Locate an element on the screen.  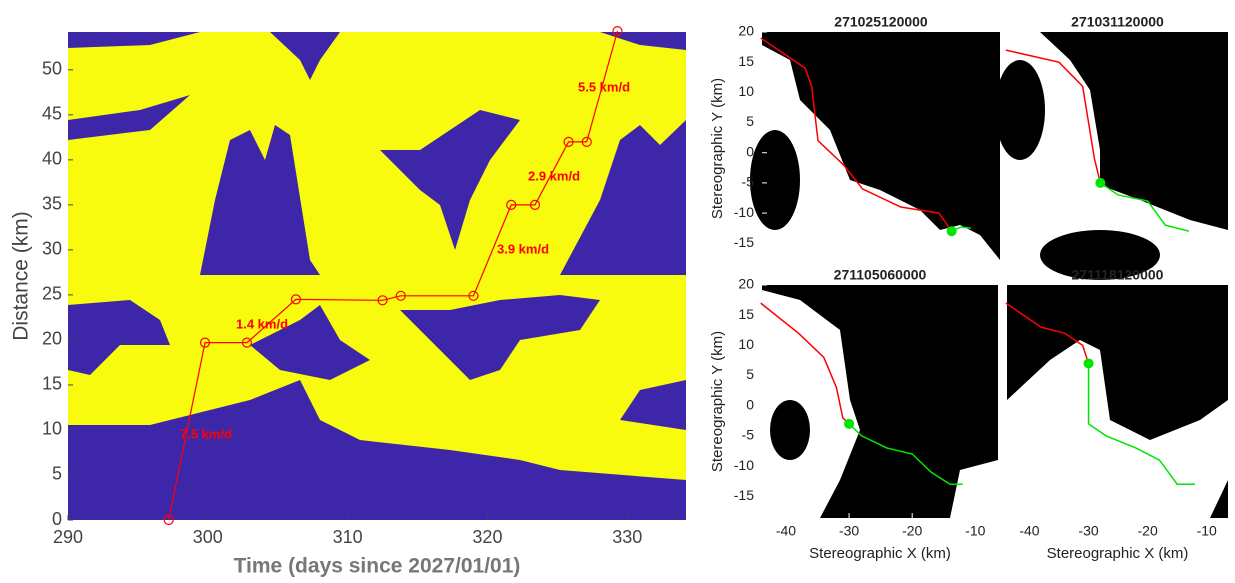
y-tick-label: 35 is located at coordinates (52, 204).